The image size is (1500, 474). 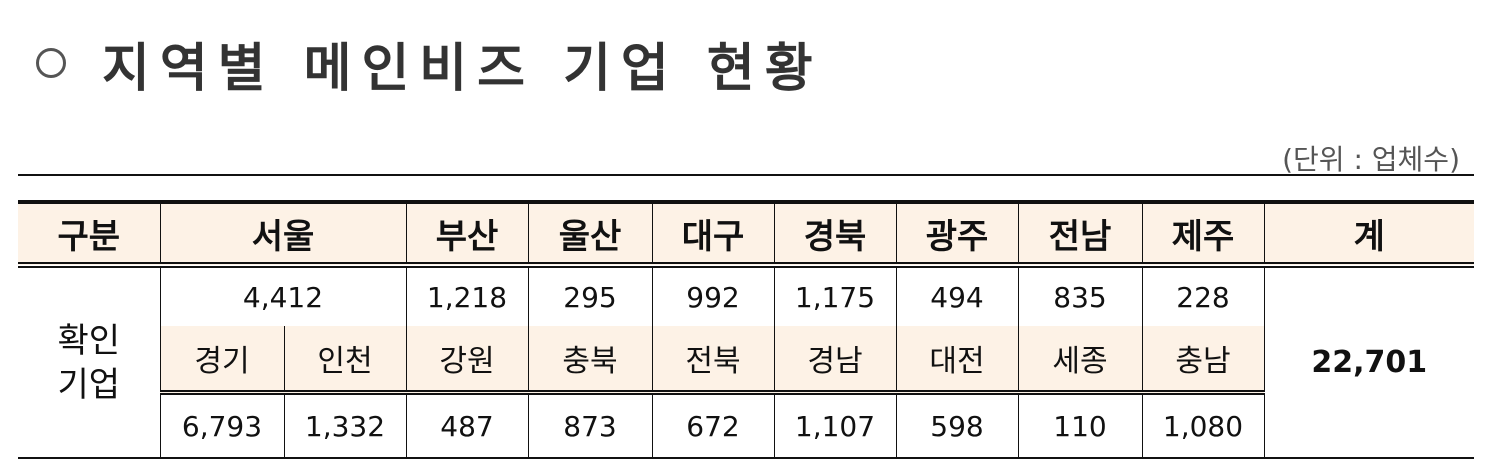 I want to click on sub-header-cell: 경기, so click(x=221, y=359).